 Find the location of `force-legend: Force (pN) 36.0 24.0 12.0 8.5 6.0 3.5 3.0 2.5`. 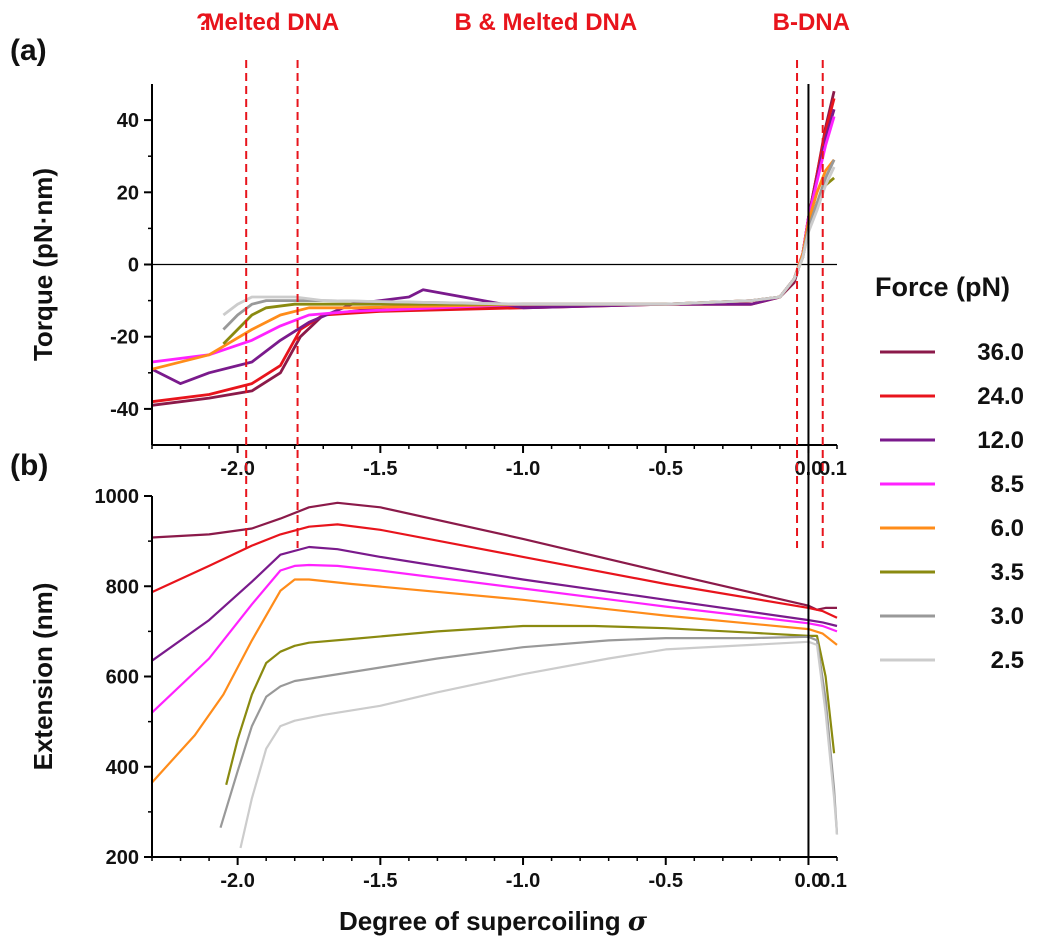

force-legend: Force (pN) 36.0 24.0 12.0 8.5 6.0 3.5 3.0 2.5 is located at coordinates (949, 473).